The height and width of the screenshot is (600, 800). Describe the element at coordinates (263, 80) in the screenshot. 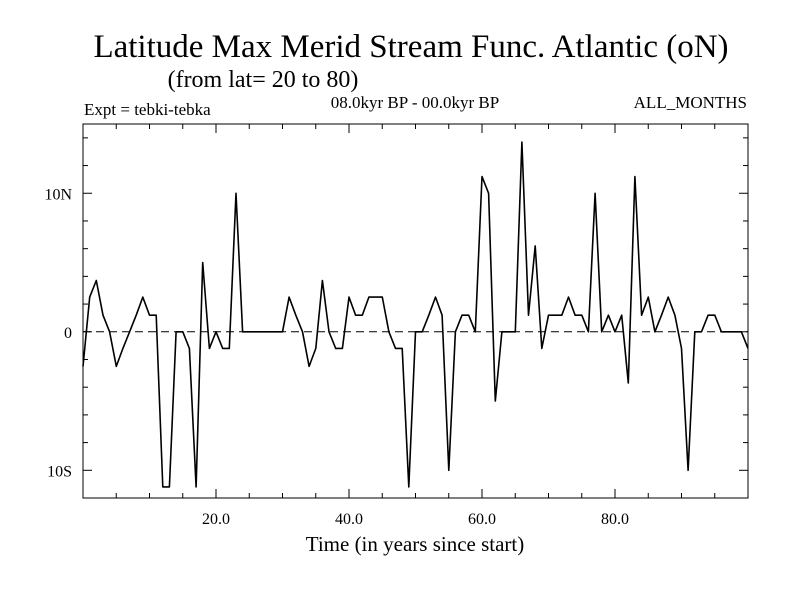

I see `chart-subtitle: (from lat= 20 to 80)` at that location.